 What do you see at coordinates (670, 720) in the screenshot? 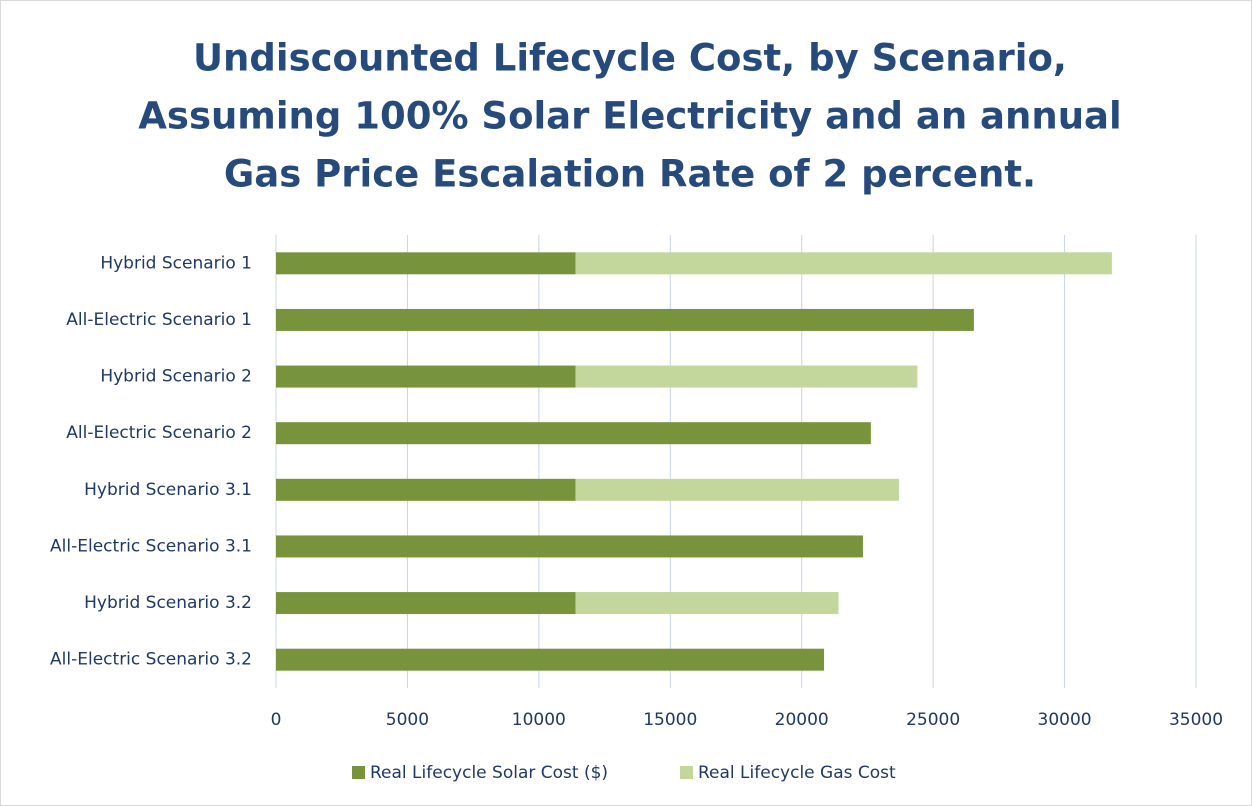
I see `x-tick-label: 15000` at bounding box center [670, 720].